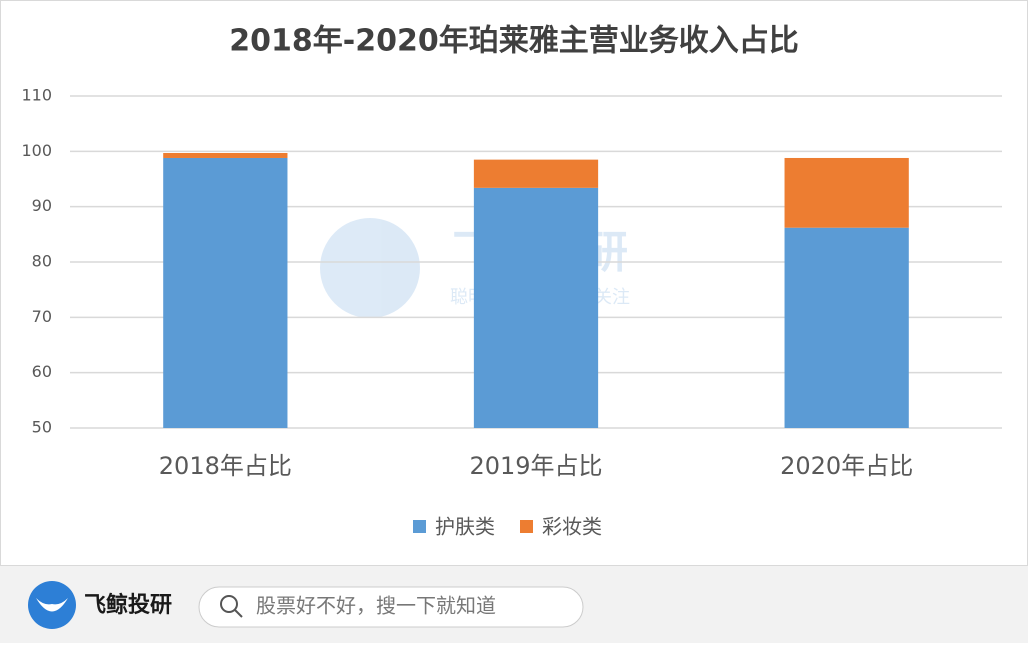 The width and height of the screenshot is (1028, 647). I want to click on y-tick-label: 110, so click(36, 95).